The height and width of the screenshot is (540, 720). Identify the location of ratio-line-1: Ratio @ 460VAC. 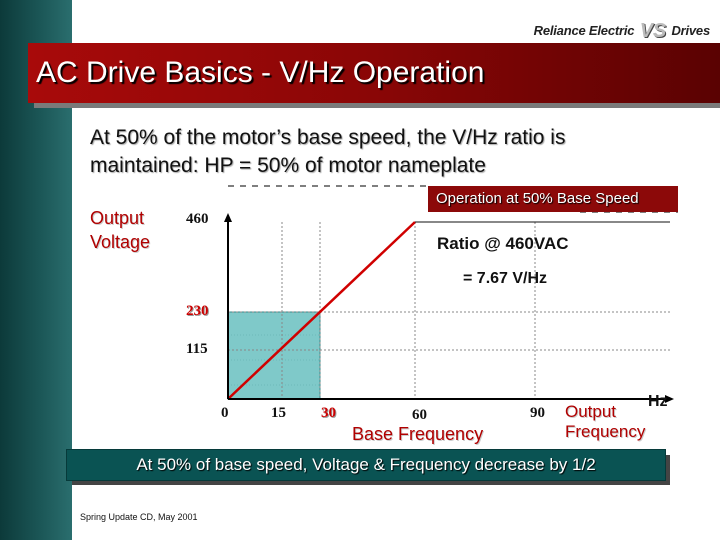
(503, 243).